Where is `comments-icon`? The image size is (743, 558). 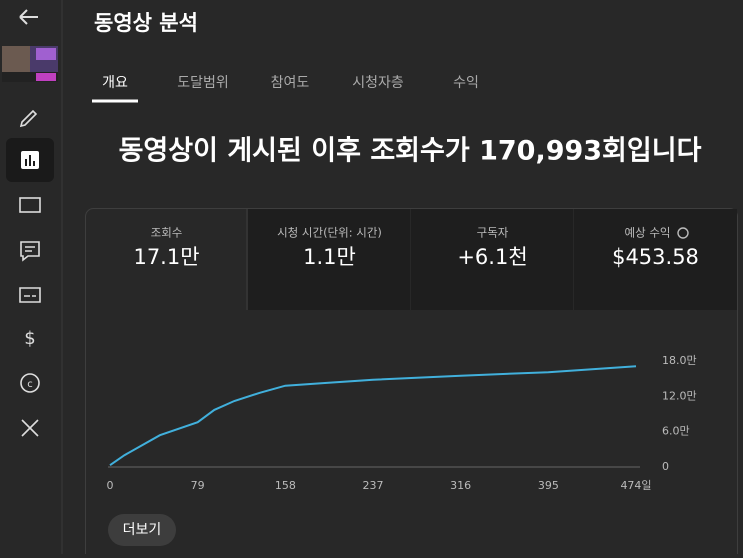 comments-icon is located at coordinates (30, 251).